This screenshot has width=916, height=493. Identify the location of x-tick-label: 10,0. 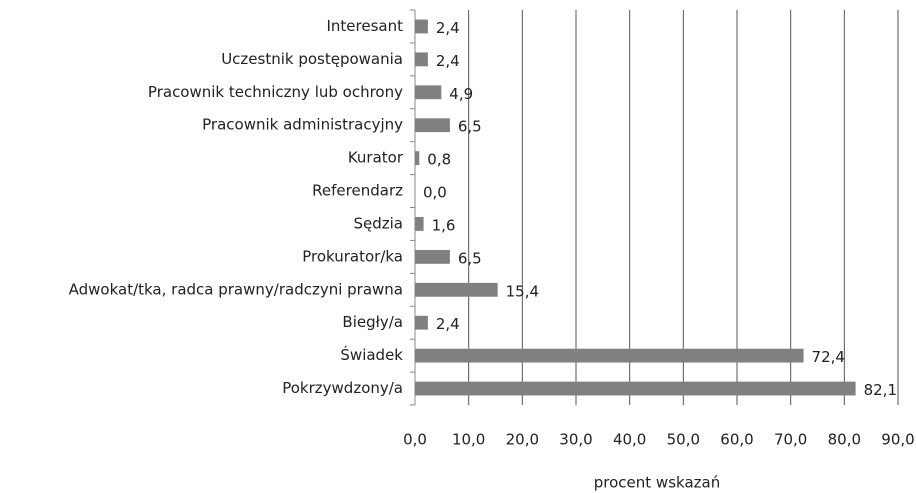
(468, 440).